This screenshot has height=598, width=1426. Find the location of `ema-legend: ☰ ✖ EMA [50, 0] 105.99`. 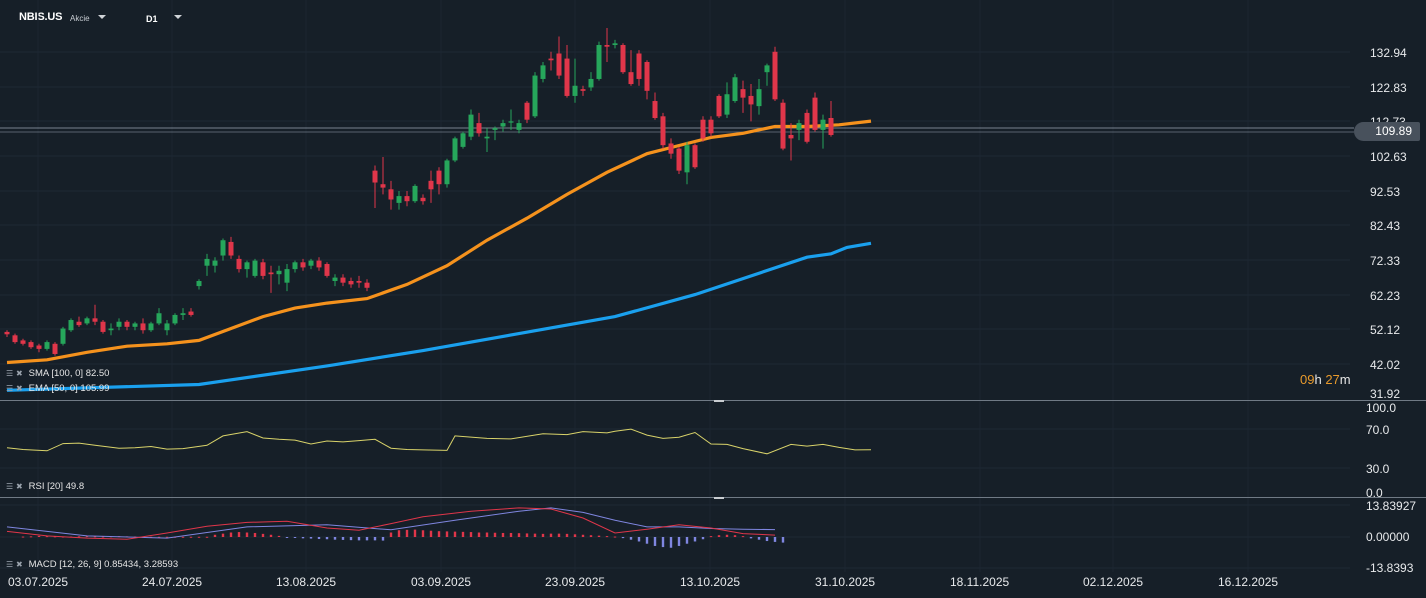

ema-legend: ☰ ✖ EMA [50, 0] 105.99 is located at coordinates (57, 388).